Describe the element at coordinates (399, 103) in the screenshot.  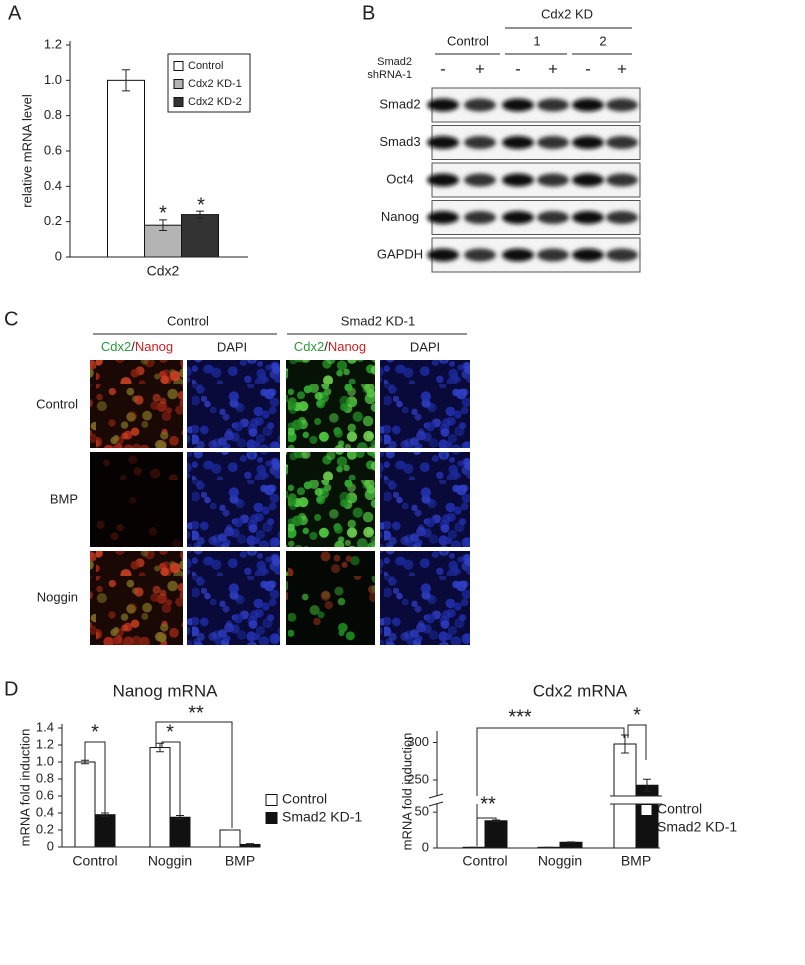
I see `blot-row-label: Smad2` at that location.